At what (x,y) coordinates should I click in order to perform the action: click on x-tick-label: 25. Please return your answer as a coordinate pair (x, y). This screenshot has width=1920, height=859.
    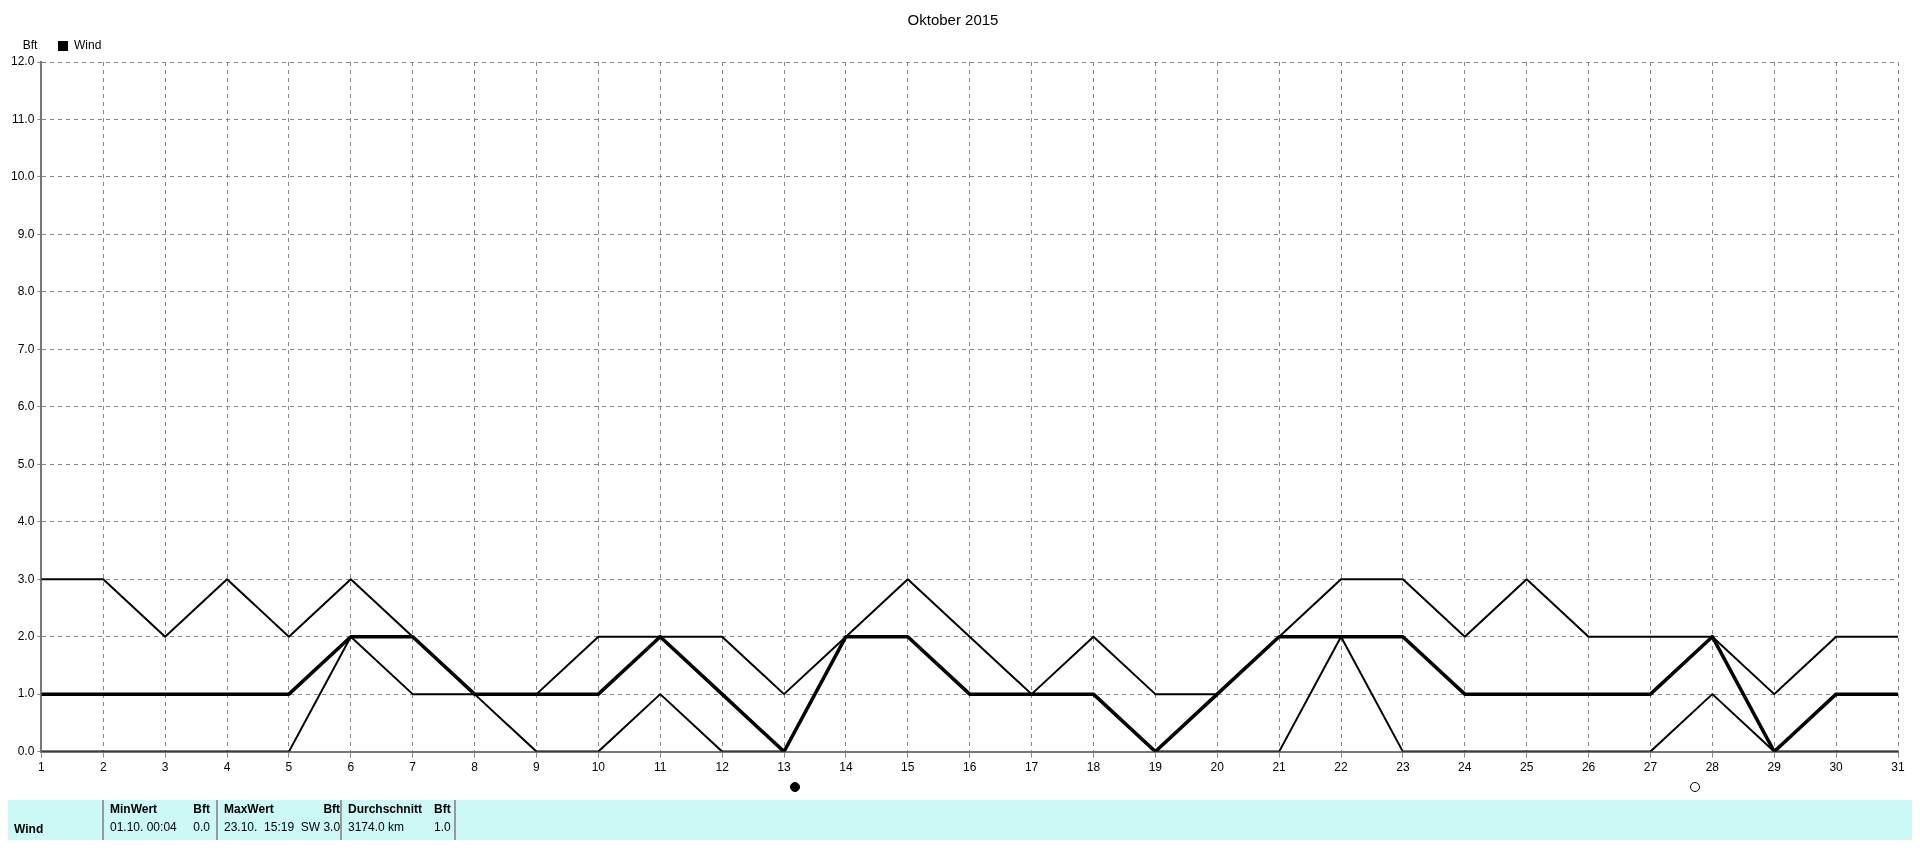
    Looking at the image, I should click on (1526, 767).